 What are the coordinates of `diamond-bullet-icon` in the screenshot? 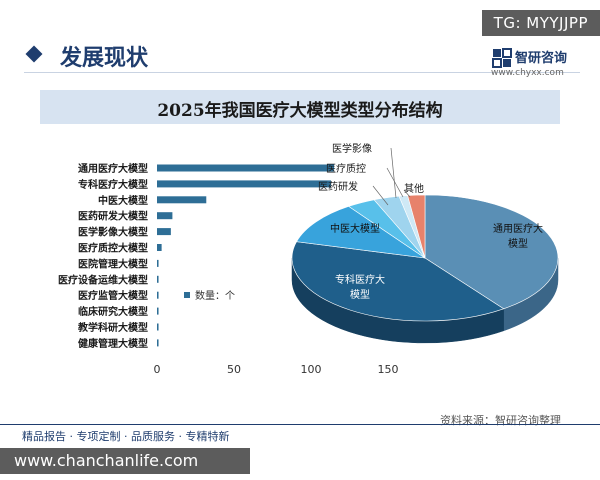 It's located at (34, 54).